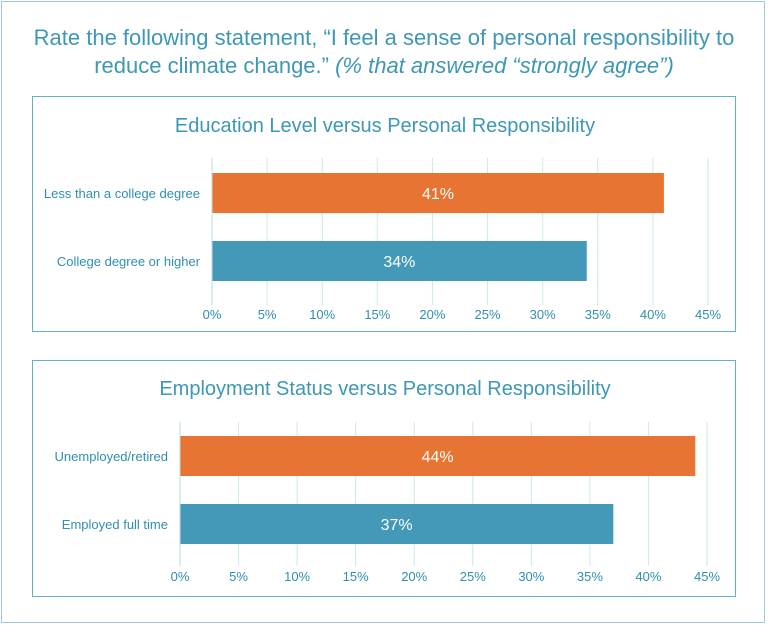 This screenshot has height=626, width=768. Describe the element at coordinates (122, 193) in the screenshot. I see `category-label: Less than a college degree` at that location.